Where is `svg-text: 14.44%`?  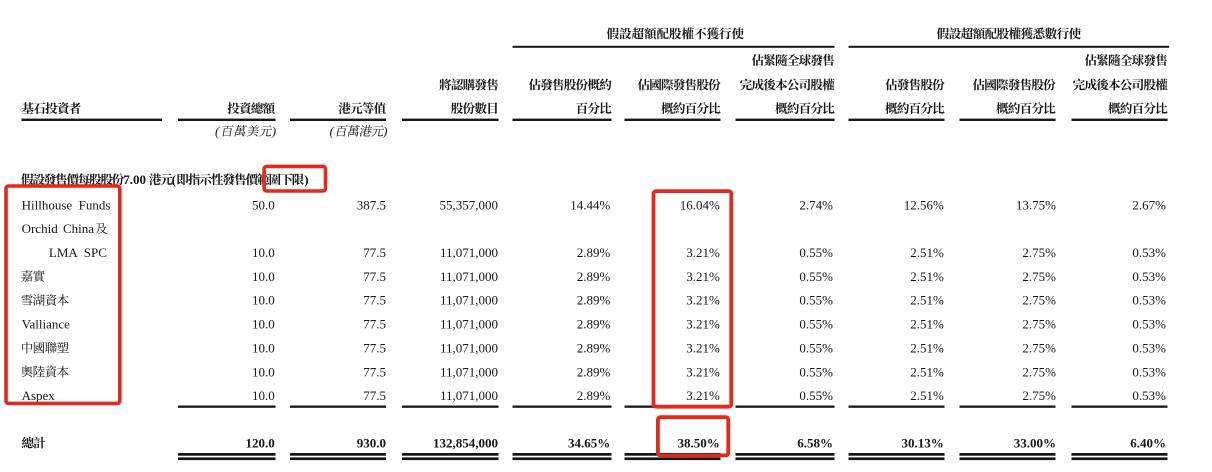
svg-text: 14.44% is located at coordinates (590, 204).